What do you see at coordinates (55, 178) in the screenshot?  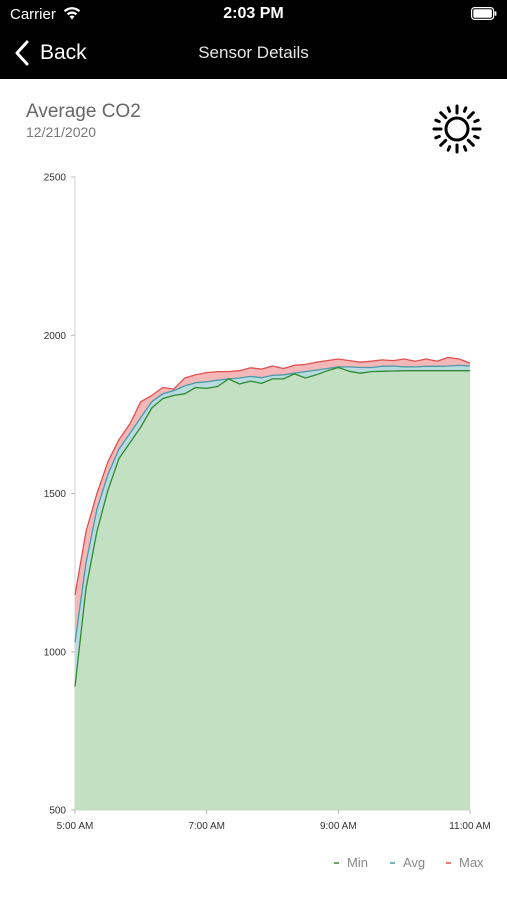 I see `y-tick-label: 2500` at bounding box center [55, 178].